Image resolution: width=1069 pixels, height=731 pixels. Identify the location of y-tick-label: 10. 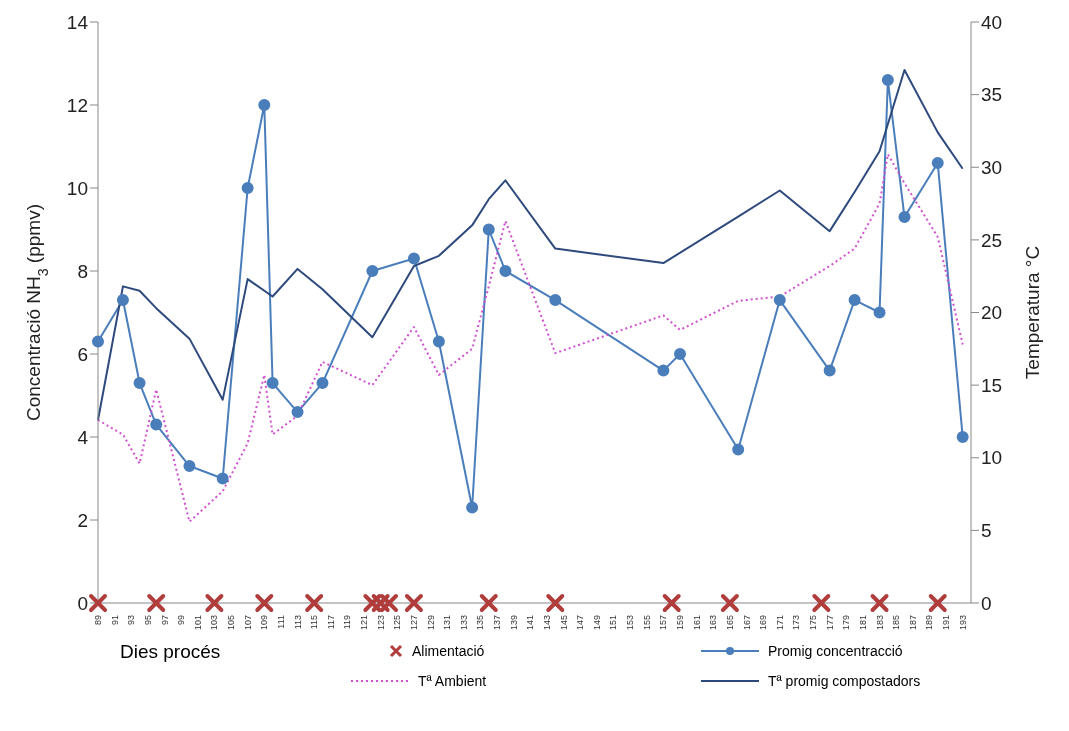
(77, 188).